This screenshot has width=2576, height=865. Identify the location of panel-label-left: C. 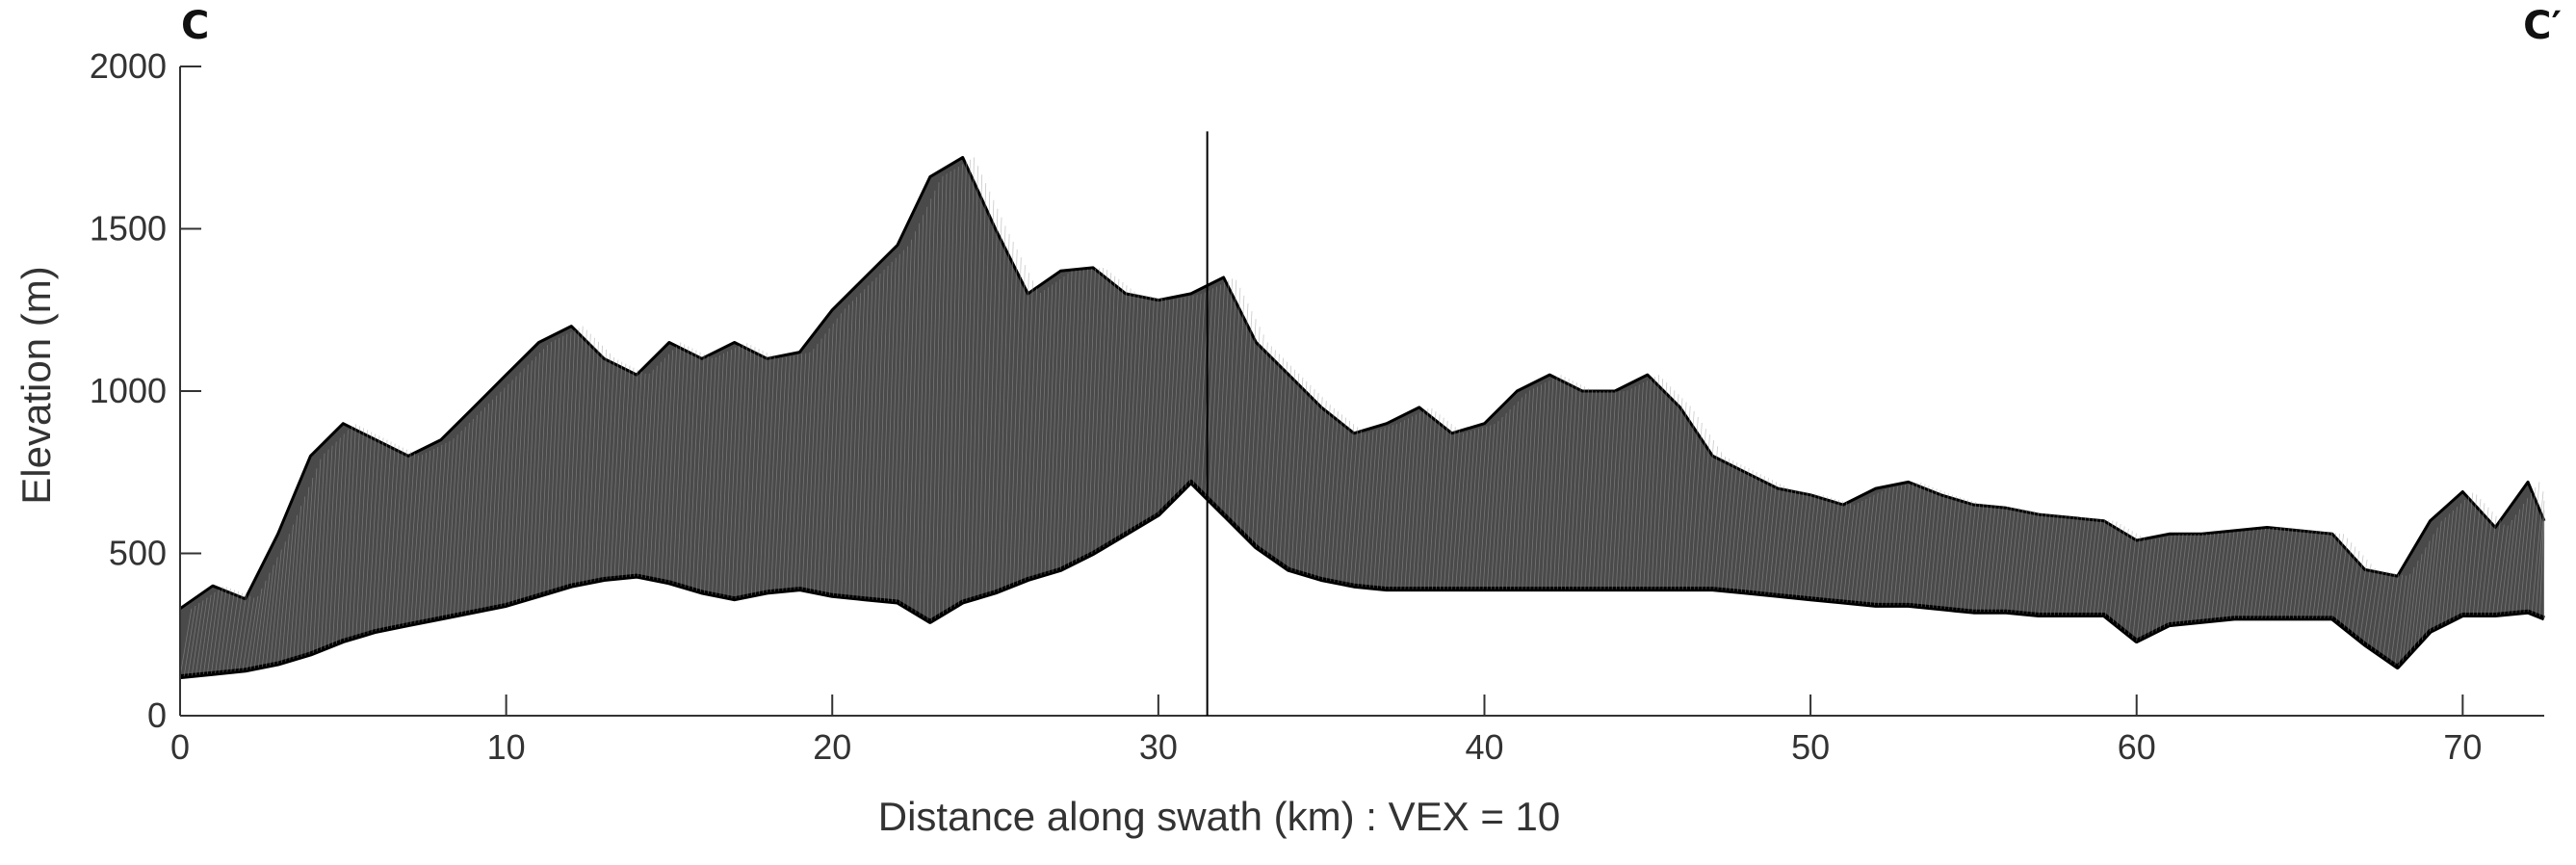
(195, 26).